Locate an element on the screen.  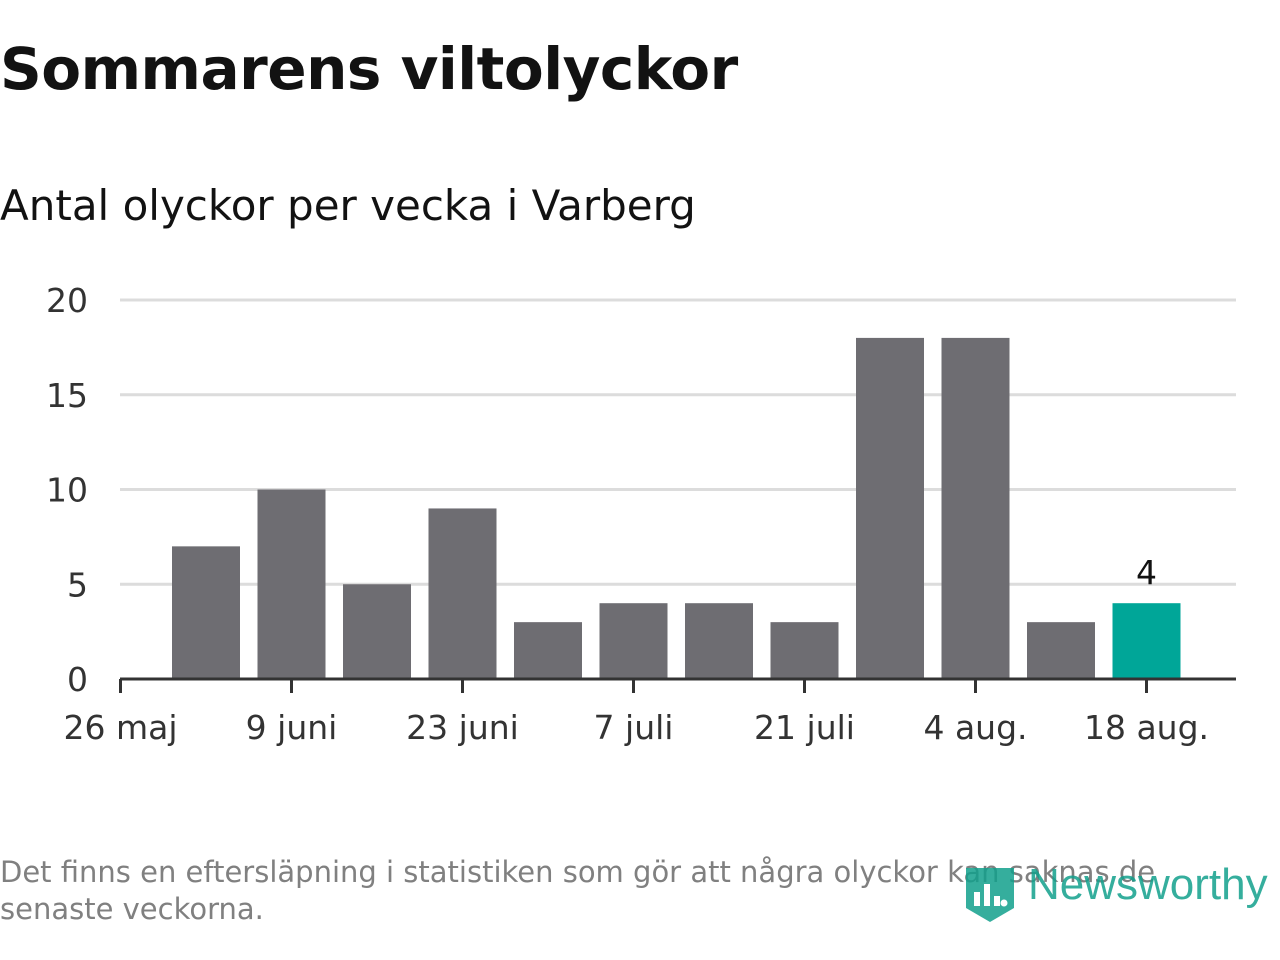
data-label: 4 is located at coordinates (1146, 572).